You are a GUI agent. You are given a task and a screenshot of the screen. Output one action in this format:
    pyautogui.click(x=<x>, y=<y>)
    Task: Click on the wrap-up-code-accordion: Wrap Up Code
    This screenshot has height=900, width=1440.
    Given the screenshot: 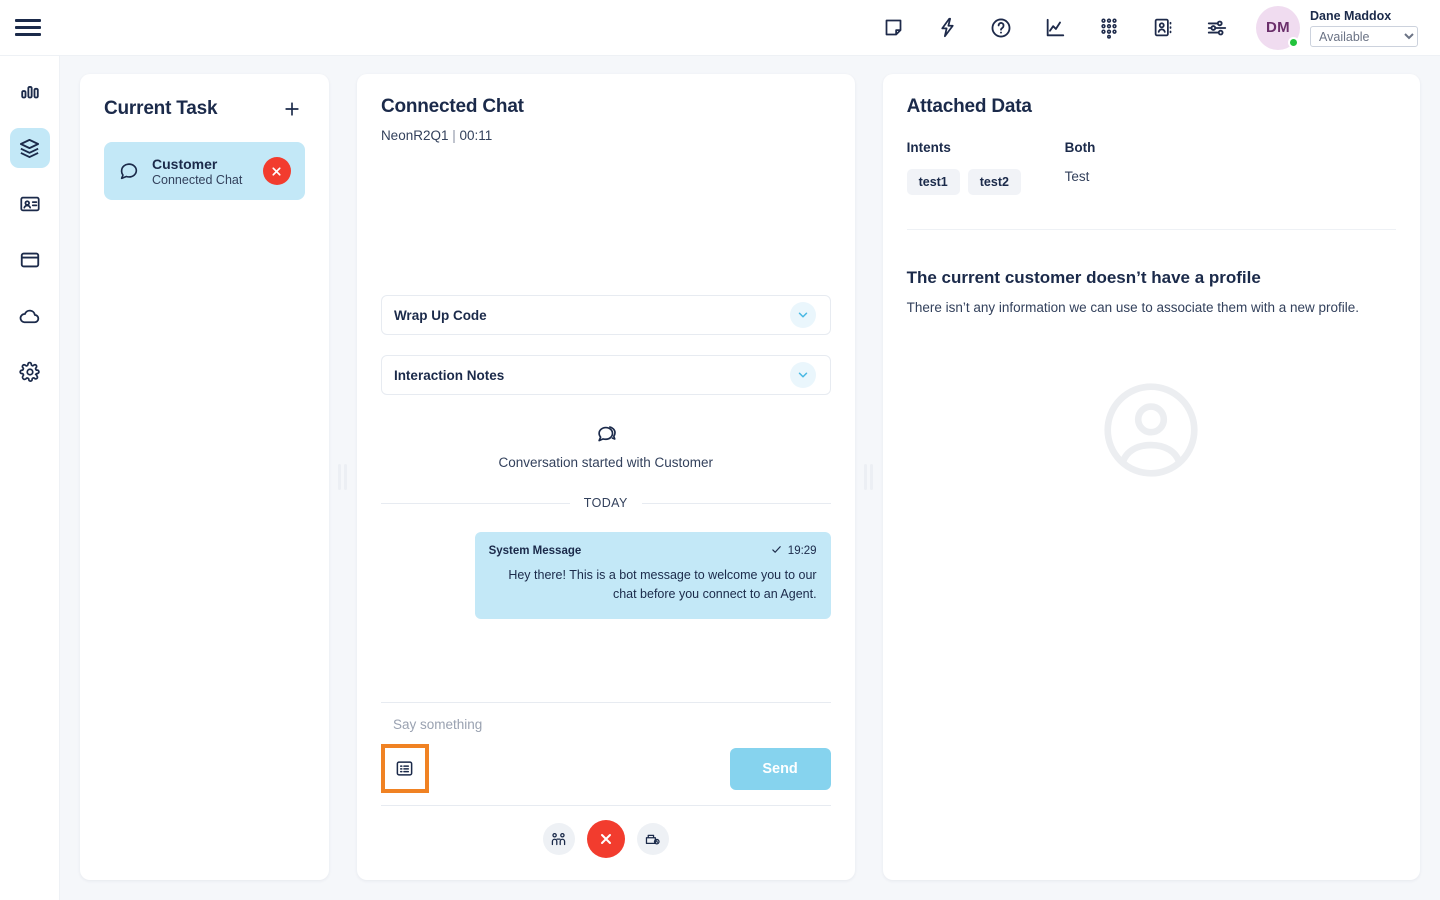 What is the action you would take?
    pyautogui.click(x=605, y=315)
    